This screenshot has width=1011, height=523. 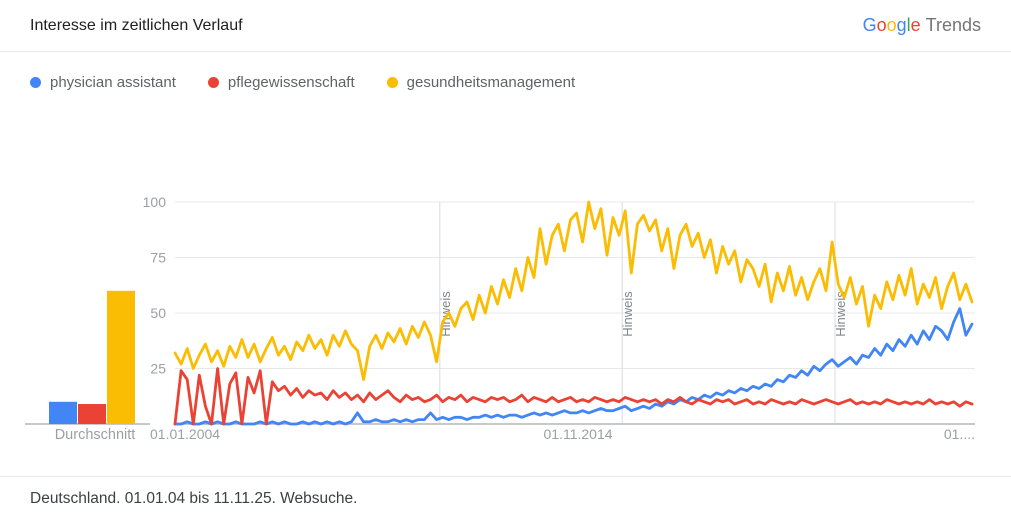 What do you see at coordinates (291, 82) in the screenshot?
I see `legend-label: pflegewissenschaft` at bounding box center [291, 82].